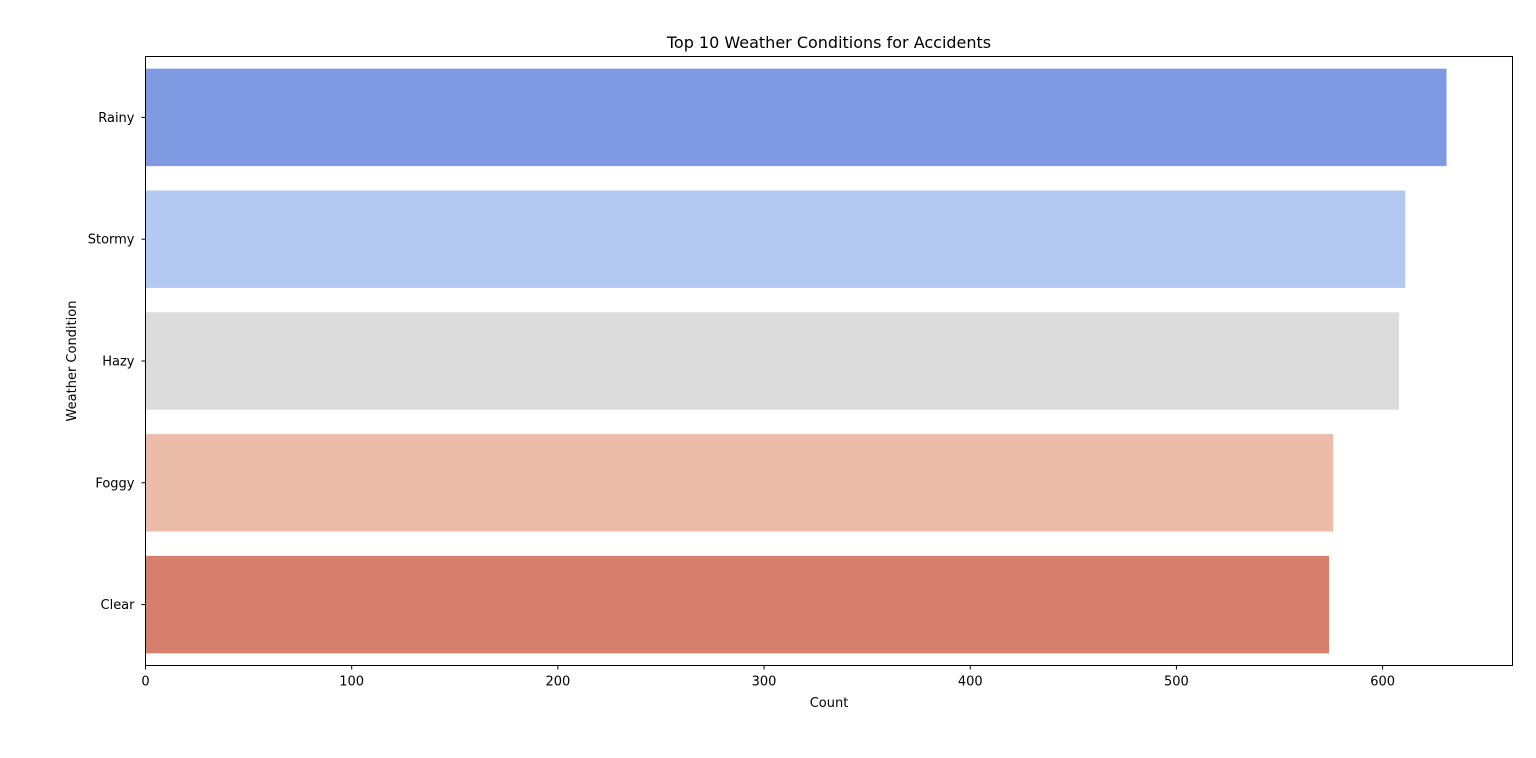  Describe the element at coordinates (557, 682) in the screenshot. I see `x-tick-label: 200` at that location.